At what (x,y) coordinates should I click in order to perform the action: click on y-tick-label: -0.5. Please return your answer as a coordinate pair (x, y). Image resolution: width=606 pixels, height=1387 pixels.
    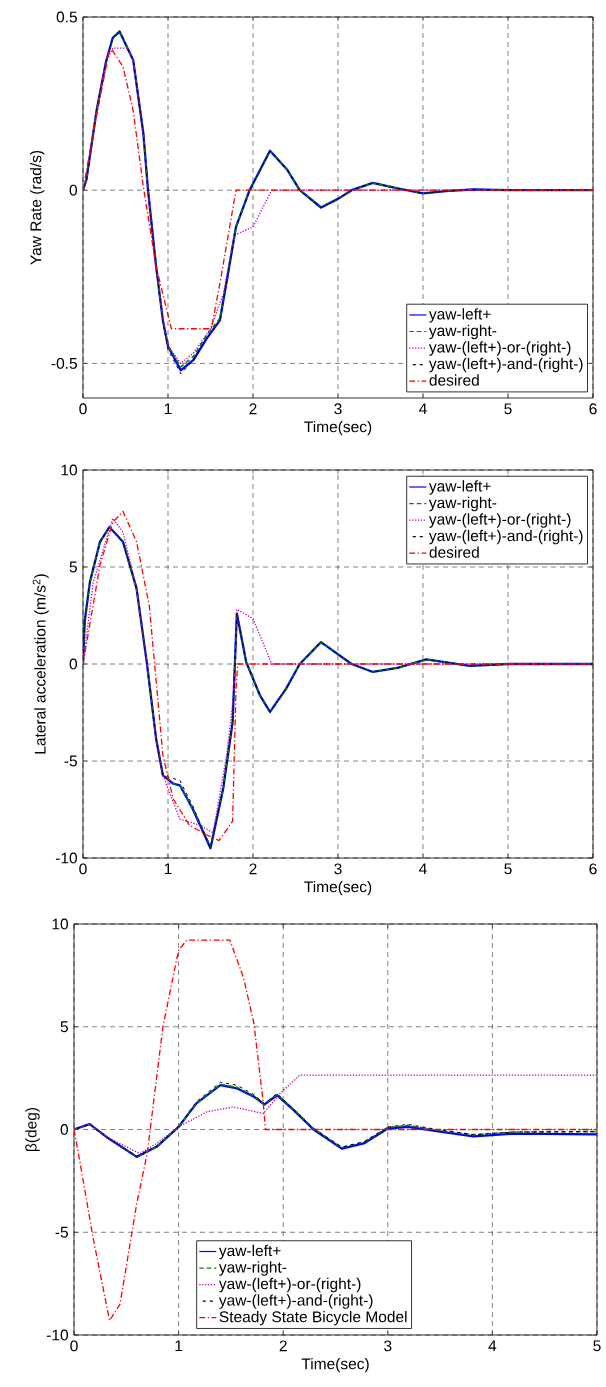
    Looking at the image, I should click on (64, 363).